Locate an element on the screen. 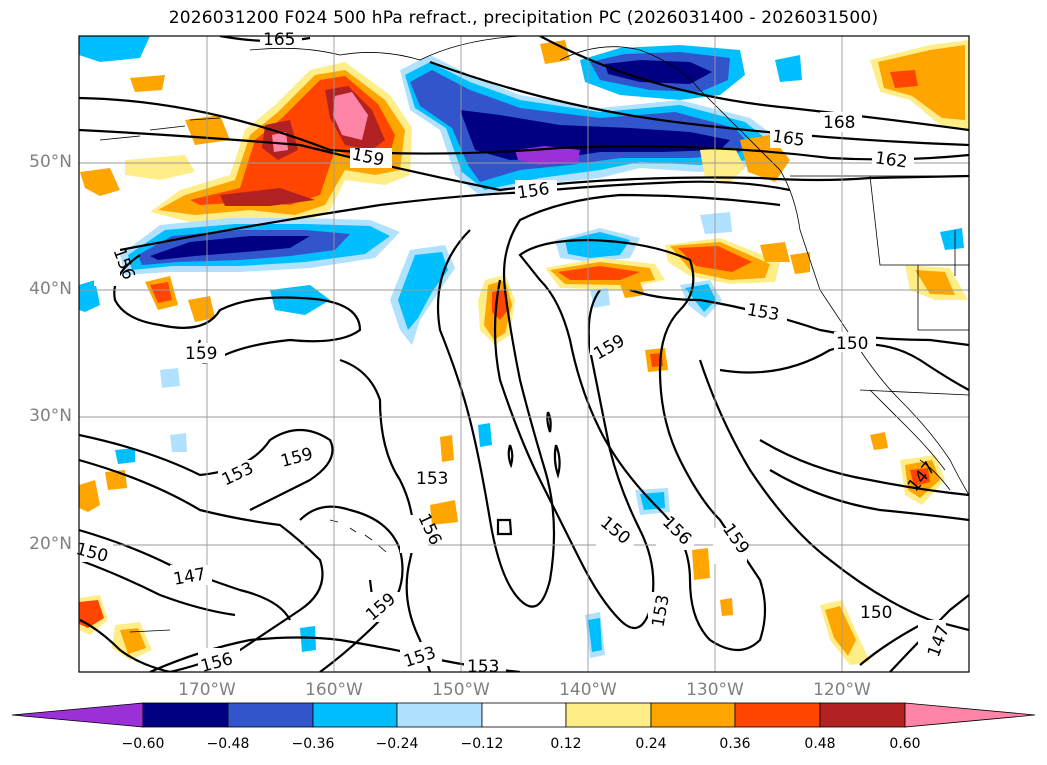 This screenshot has height=765, width=1047. lon-label: 170°W is located at coordinates (207, 690).